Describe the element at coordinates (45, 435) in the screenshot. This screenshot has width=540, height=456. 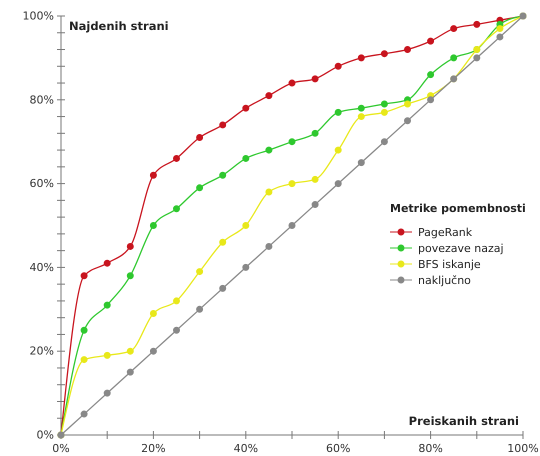
I see `y-tick-label: 0%` at that location.